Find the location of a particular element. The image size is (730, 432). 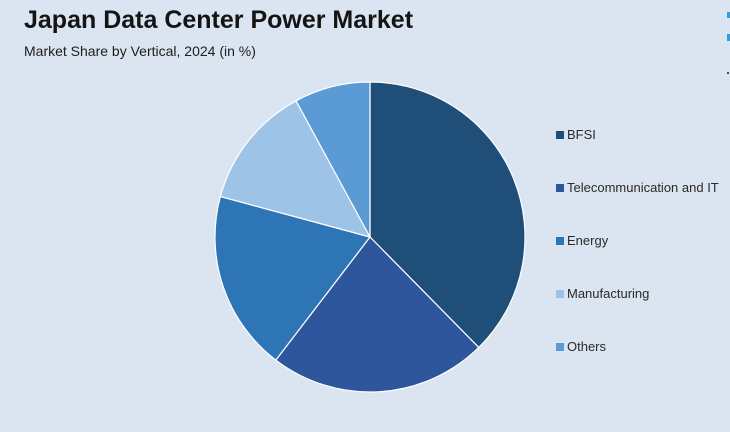

legend-label: Others is located at coordinates (587, 346).